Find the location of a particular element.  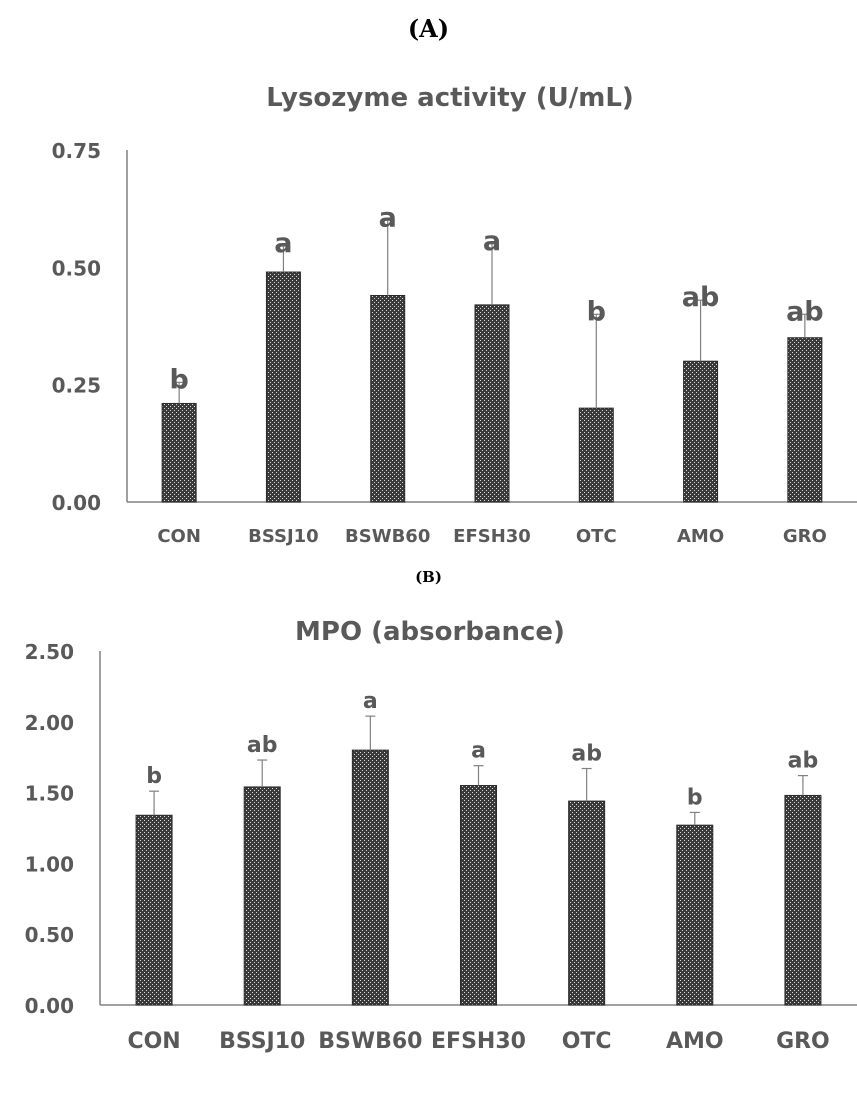

lysozyme-y-tick-label: 0.75 is located at coordinates (76, 151).